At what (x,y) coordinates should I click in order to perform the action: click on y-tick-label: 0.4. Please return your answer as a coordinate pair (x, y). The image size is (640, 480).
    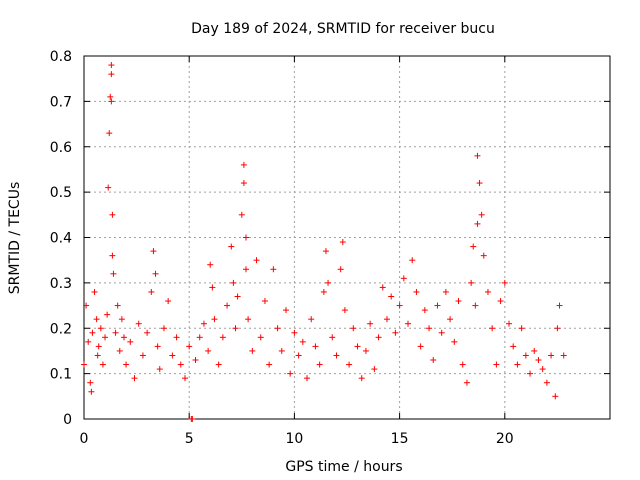
    Looking at the image, I should click on (61, 239).